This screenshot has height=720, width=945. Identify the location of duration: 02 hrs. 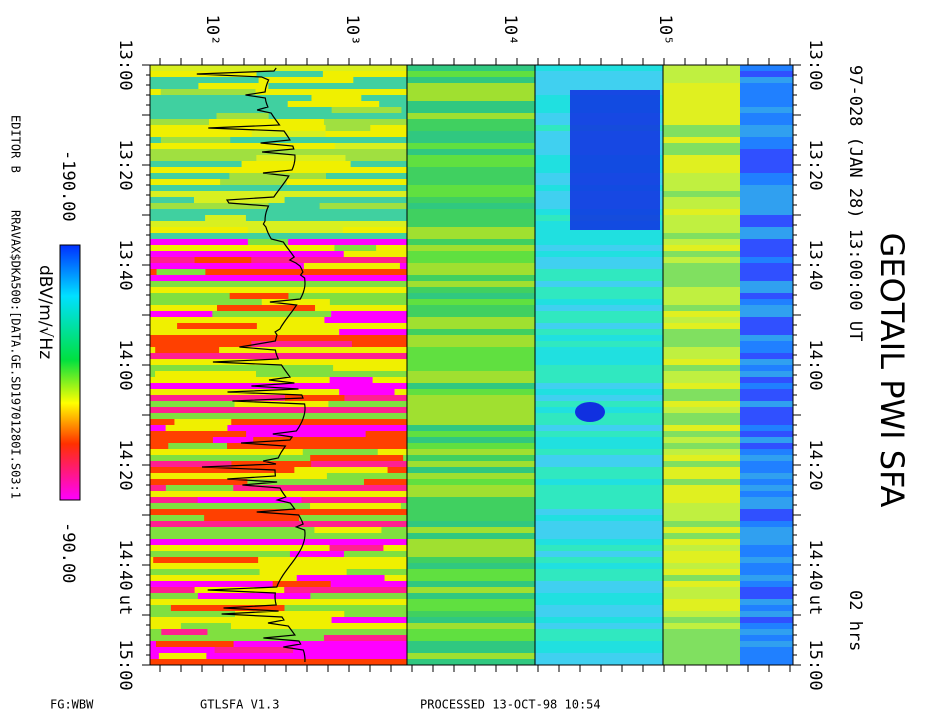
(855, 620).